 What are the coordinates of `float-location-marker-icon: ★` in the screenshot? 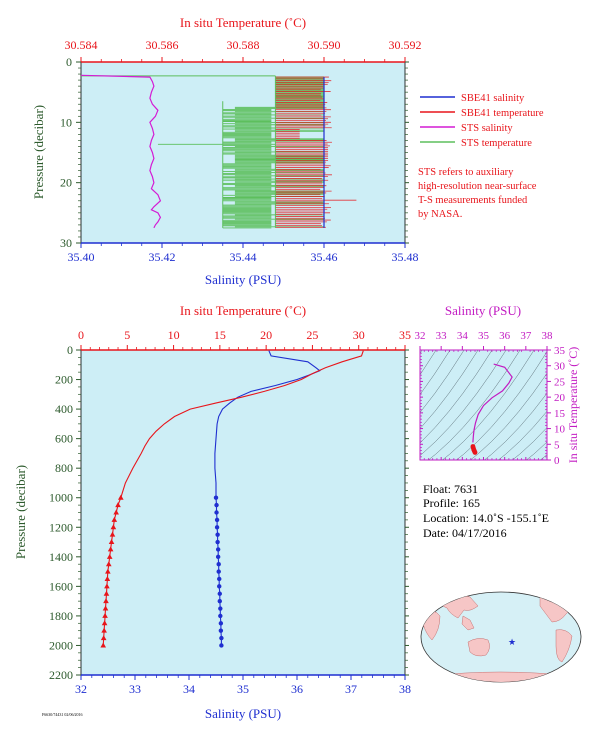 It's located at (512, 643).